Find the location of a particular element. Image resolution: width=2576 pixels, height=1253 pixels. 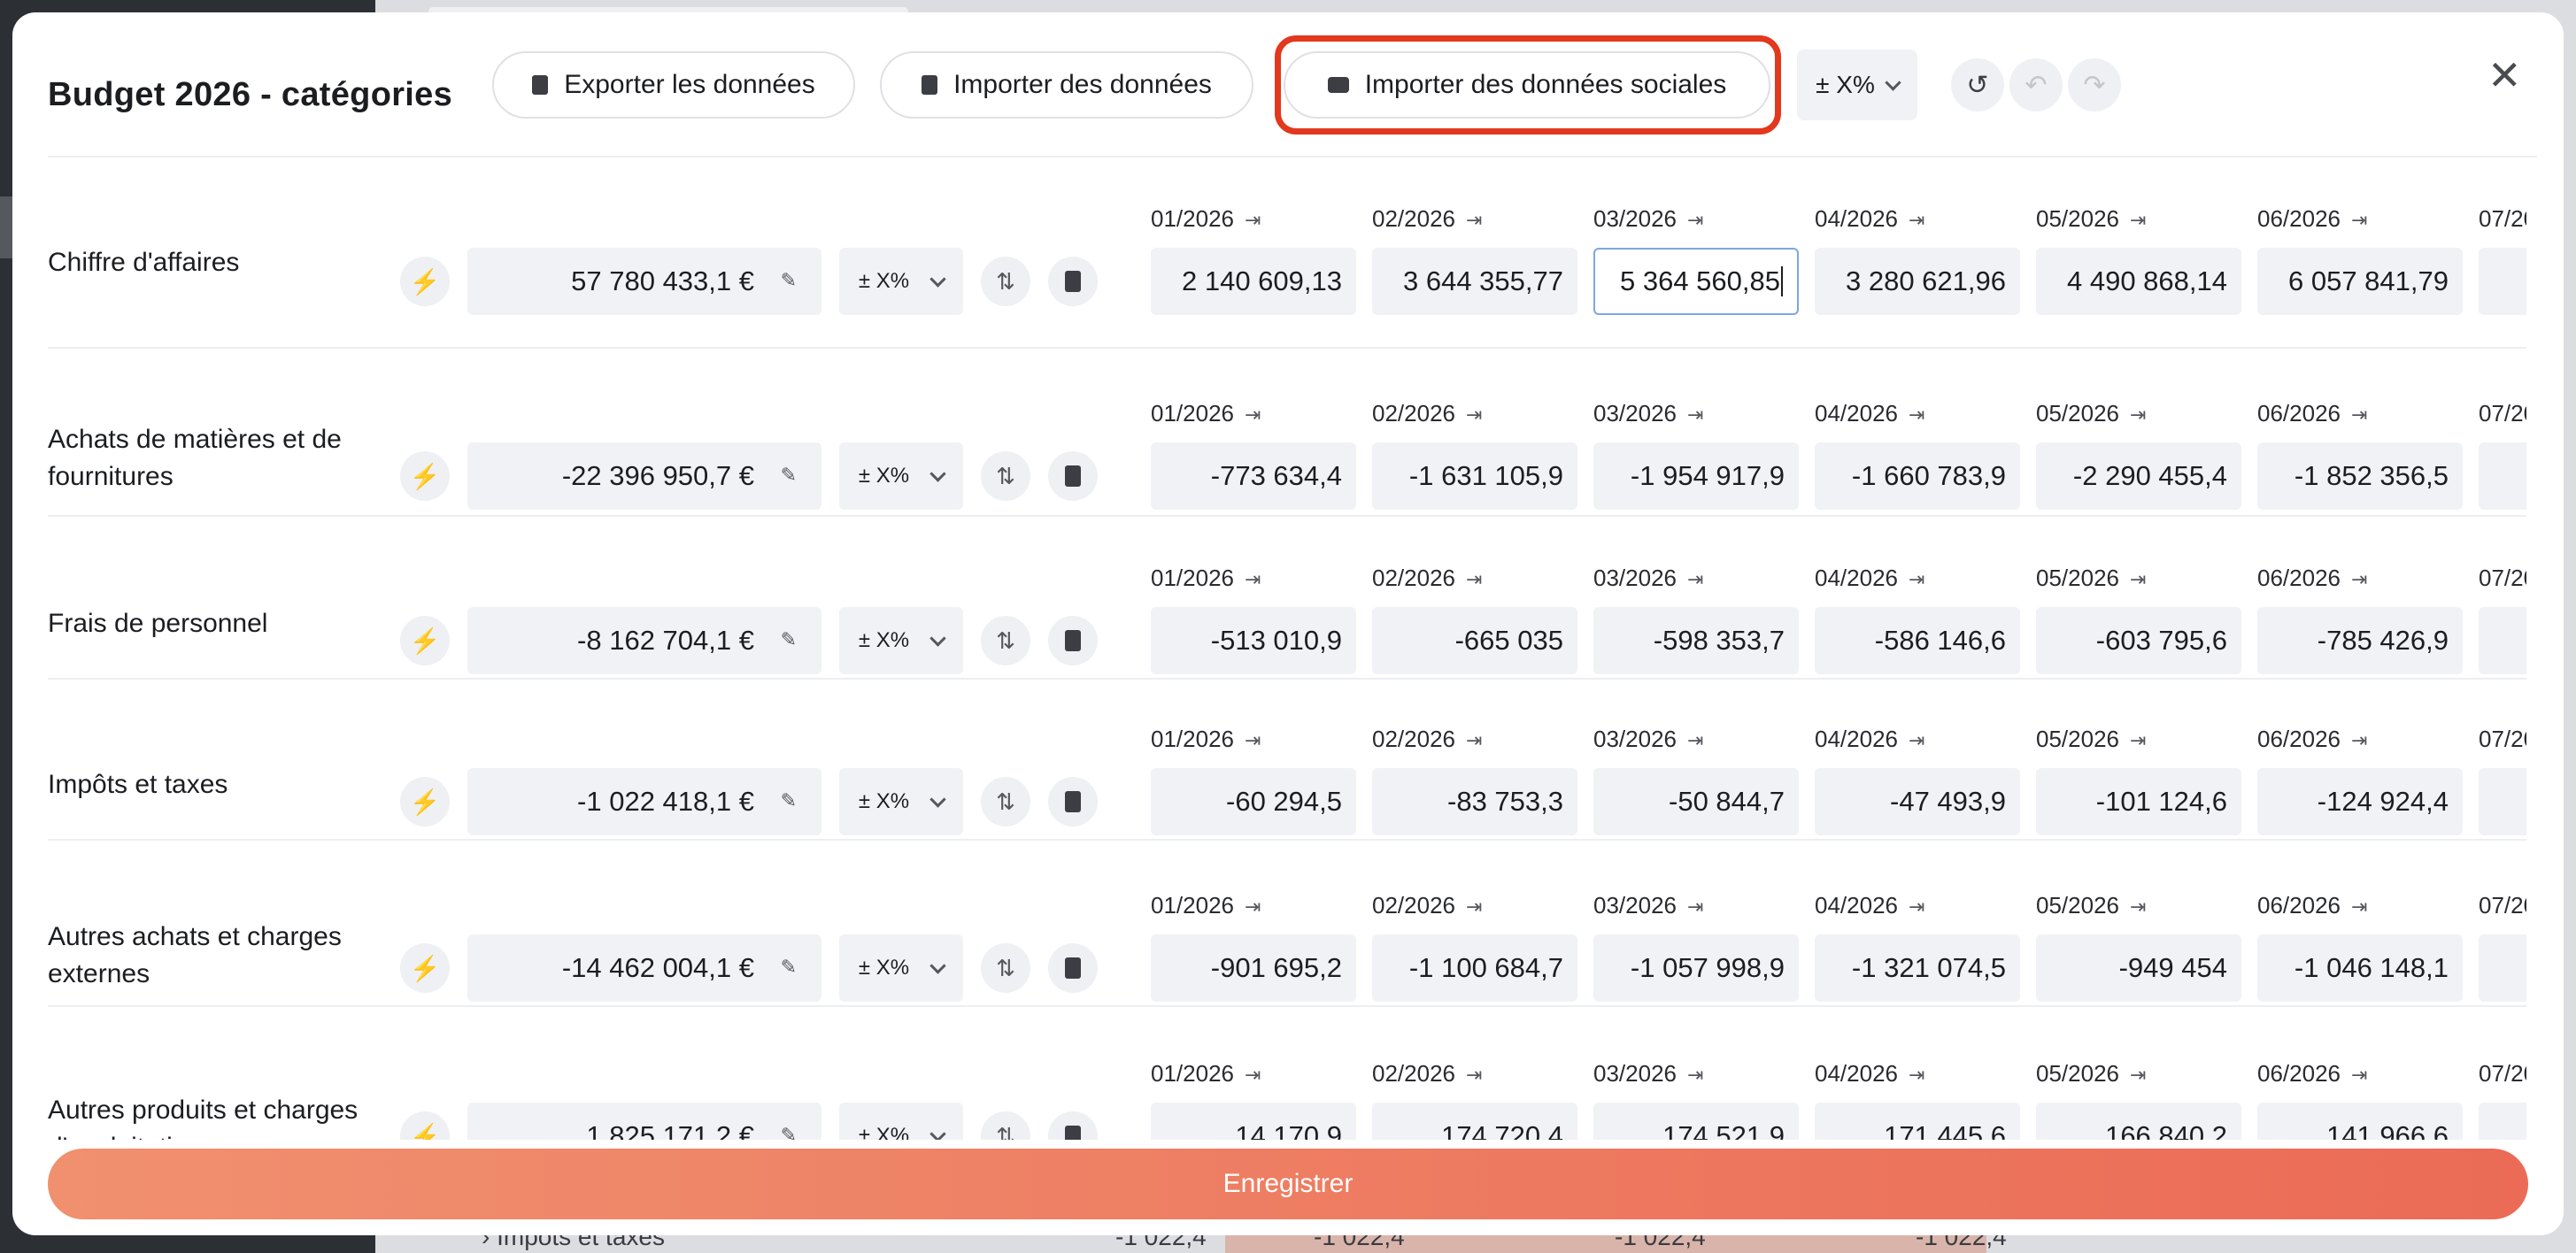

close-icon: ✕ is located at coordinates (2504, 75).